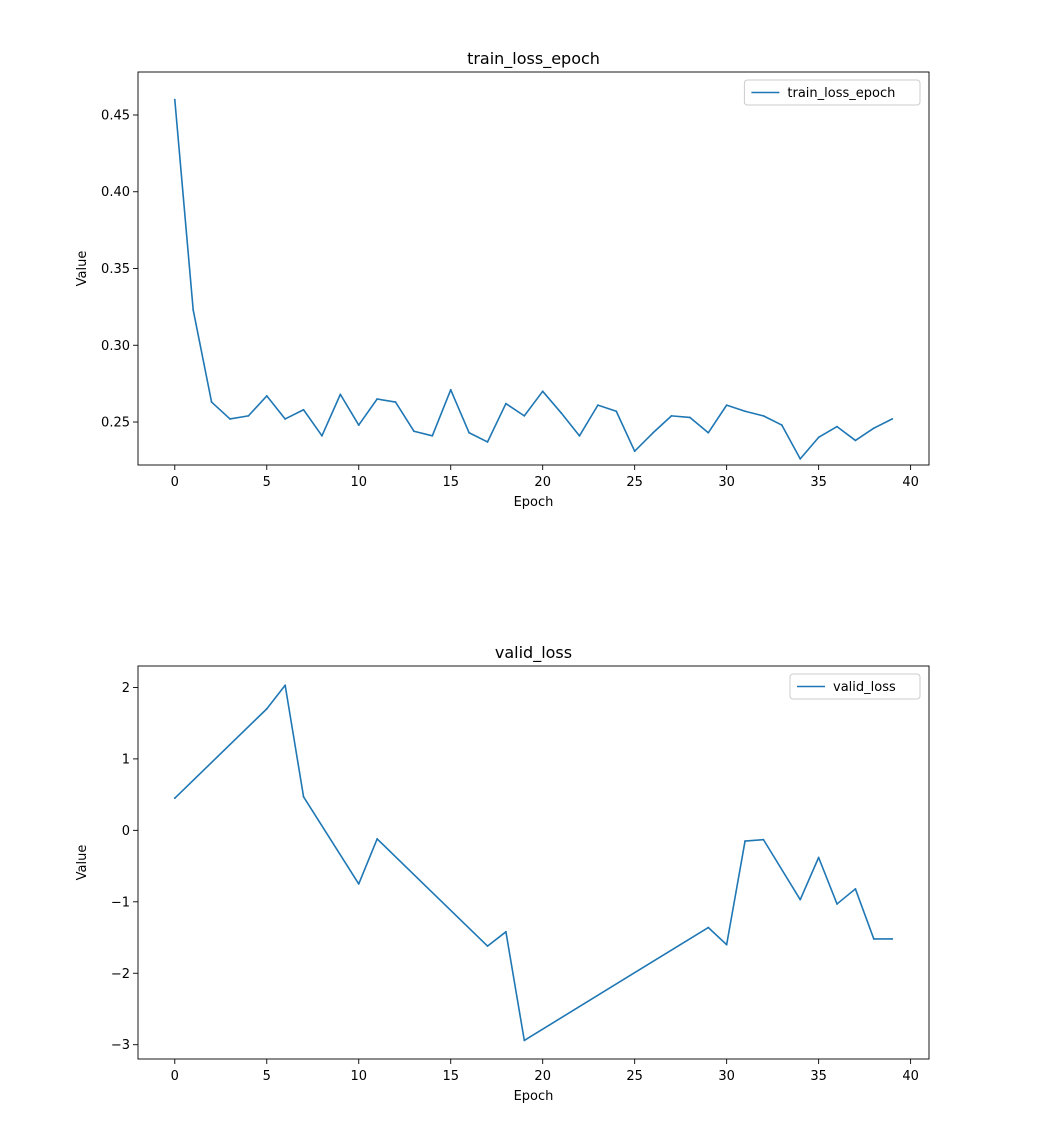 This screenshot has height=1135, width=1045. What do you see at coordinates (115, 192) in the screenshot?
I see `y-tick-label: 0.40` at bounding box center [115, 192].